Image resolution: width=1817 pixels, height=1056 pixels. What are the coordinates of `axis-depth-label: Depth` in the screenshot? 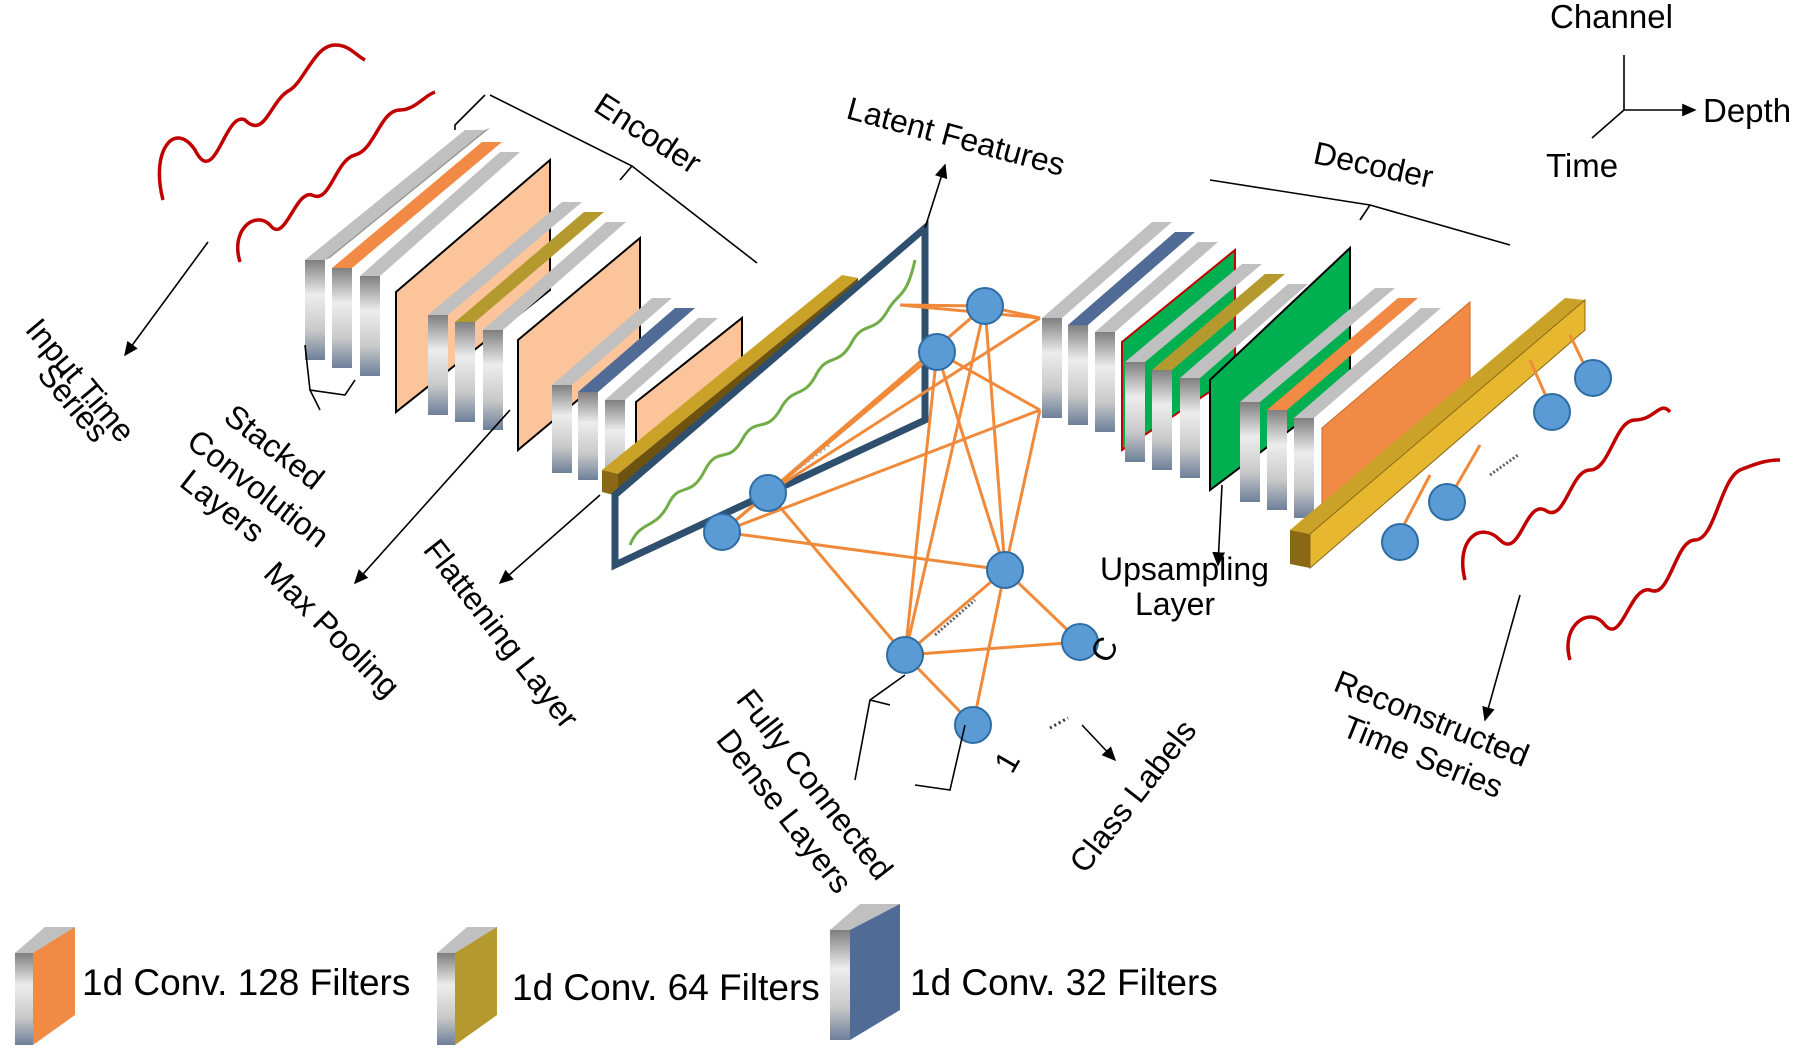 It's located at (1747, 110).